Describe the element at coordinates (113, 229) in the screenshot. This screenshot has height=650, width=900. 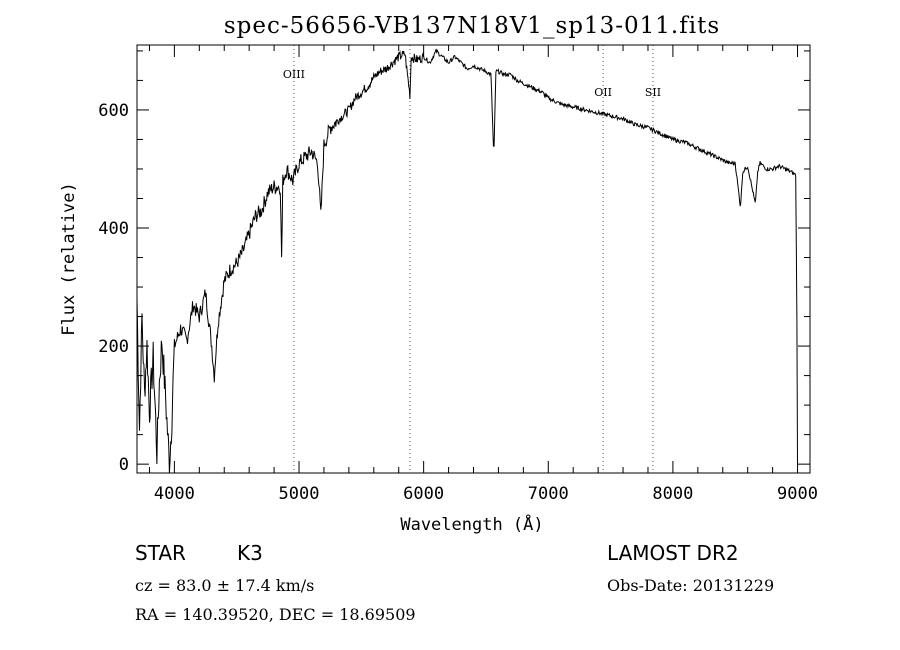
I see `y-tick-label: 400` at that location.